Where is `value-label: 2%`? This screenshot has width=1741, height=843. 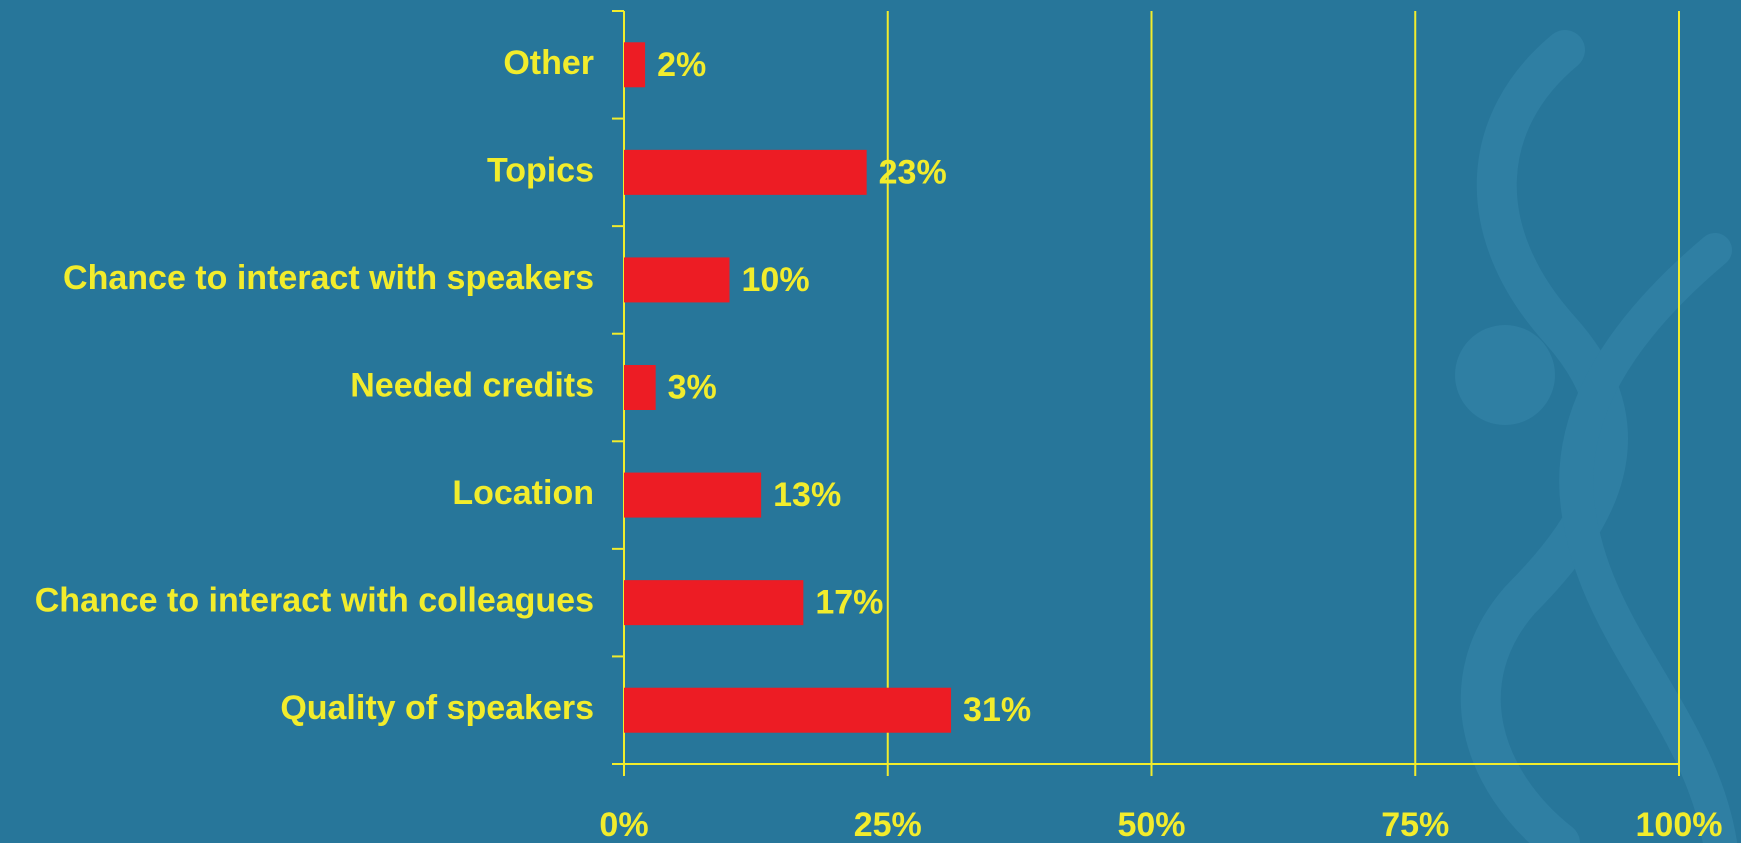 value-label: 2% is located at coordinates (681, 65).